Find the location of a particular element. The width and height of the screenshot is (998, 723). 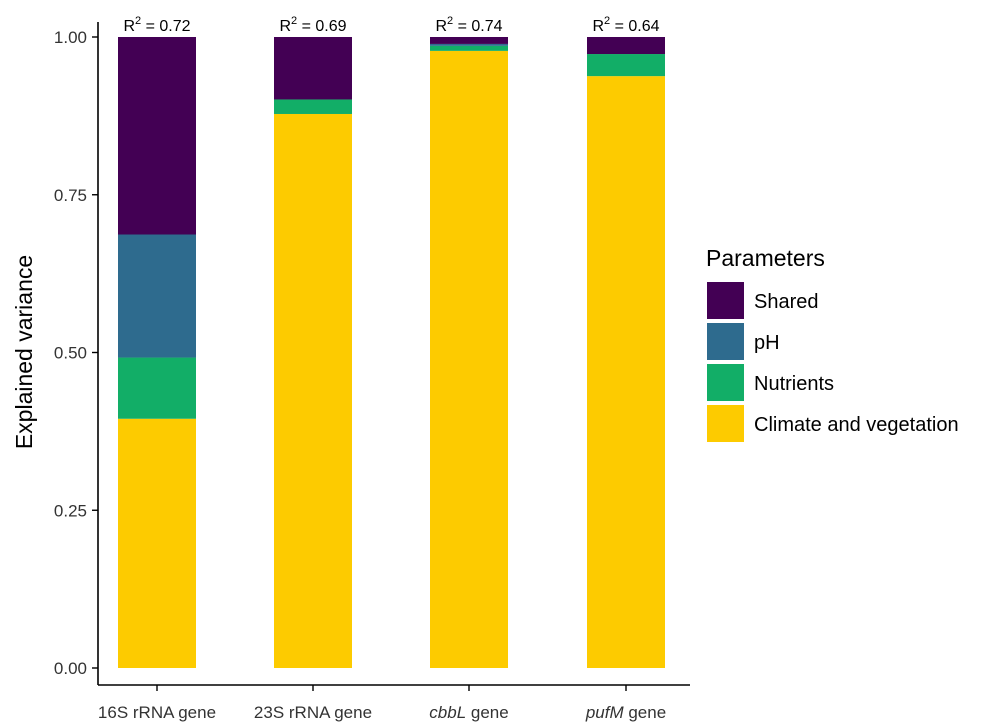

x-tick-label: cbbL gene is located at coordinates (468, 712).